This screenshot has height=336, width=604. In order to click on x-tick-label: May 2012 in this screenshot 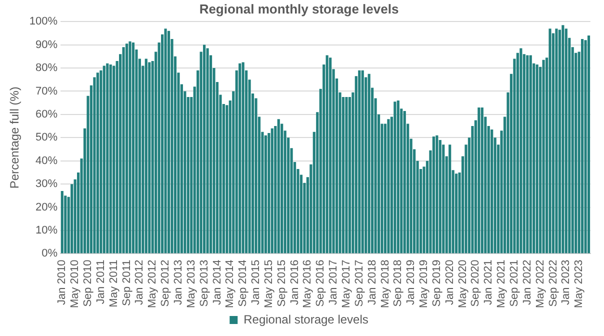, I will do `click(152, 284)`.